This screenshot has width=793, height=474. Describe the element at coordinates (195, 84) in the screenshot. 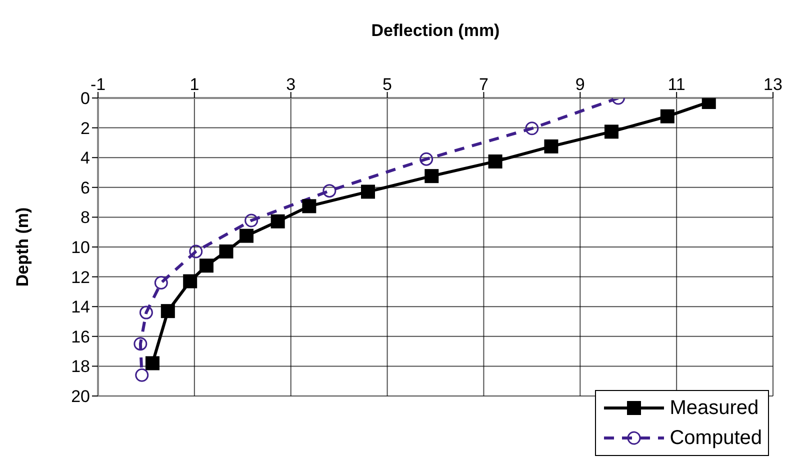

I see `x-tick-label: 1` at that location.